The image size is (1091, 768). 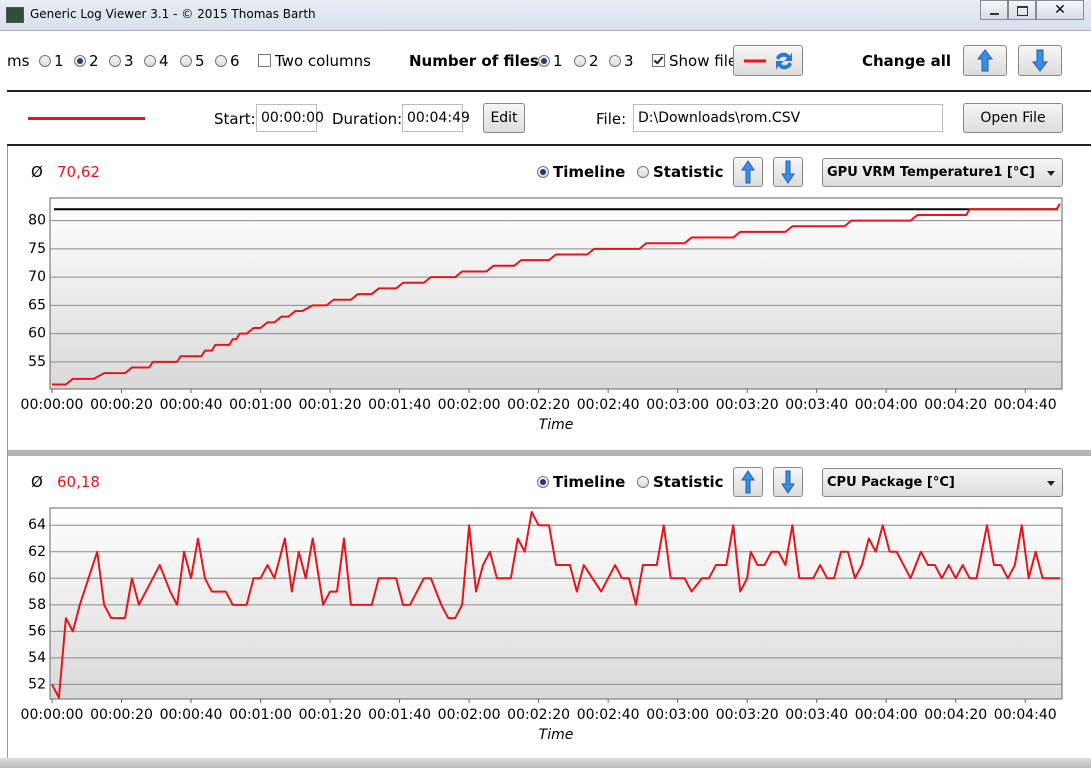 I want to click on duration-label: Duration:, so click(x=367, y=119).